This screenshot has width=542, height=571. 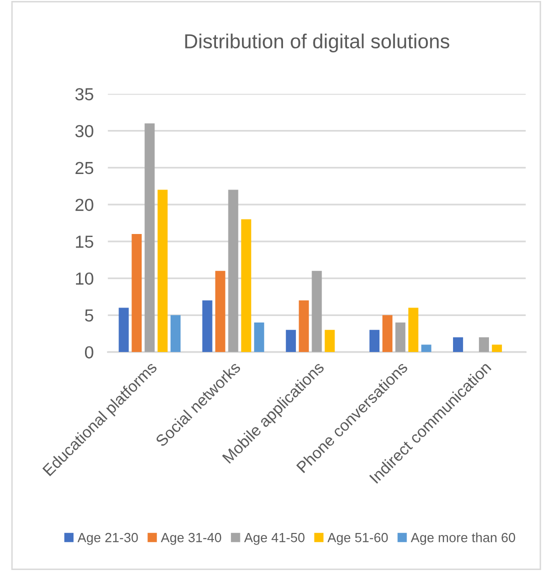 I want to click on y-tick-label: 10, so click(x=85, y=278).